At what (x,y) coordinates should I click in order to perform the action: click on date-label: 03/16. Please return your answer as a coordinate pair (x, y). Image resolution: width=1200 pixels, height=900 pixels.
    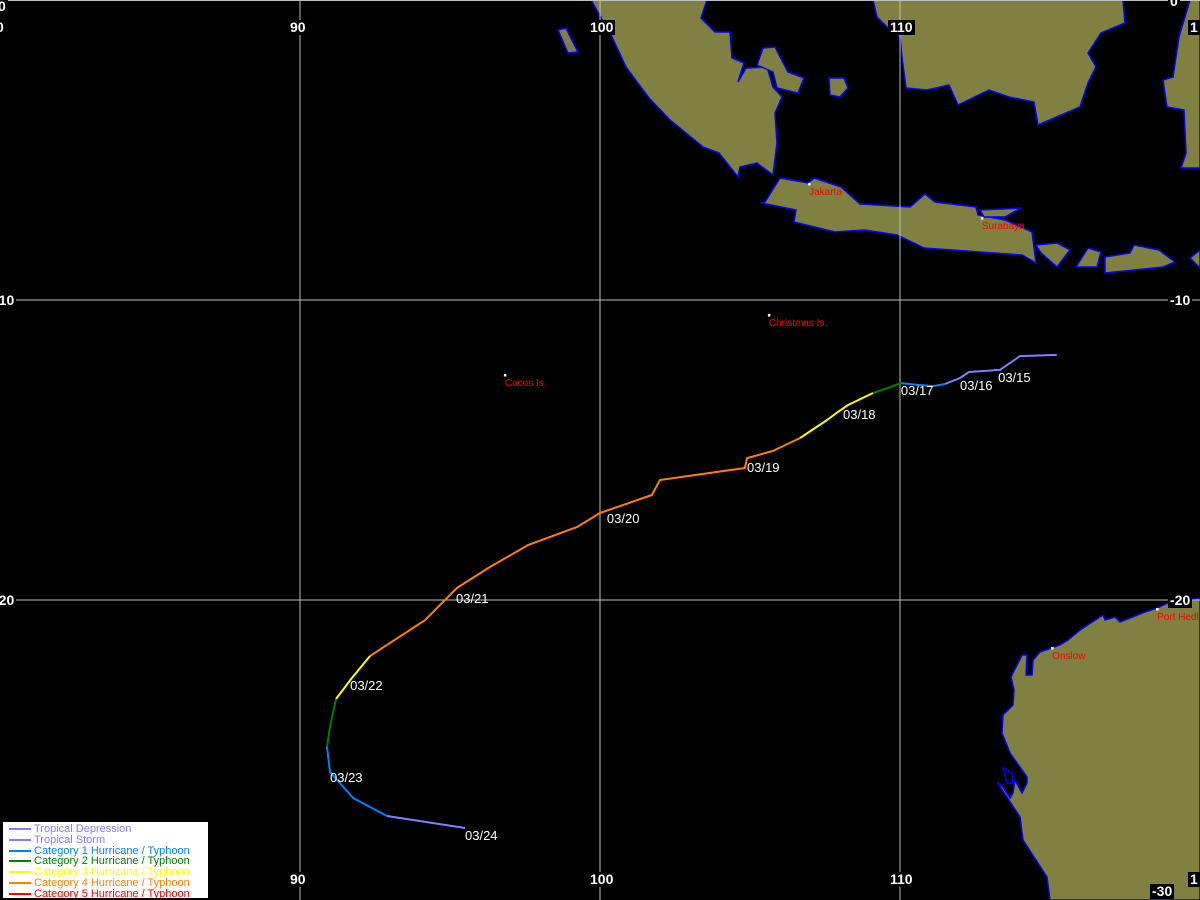
    Looking at the image, I should click on (976, 385).